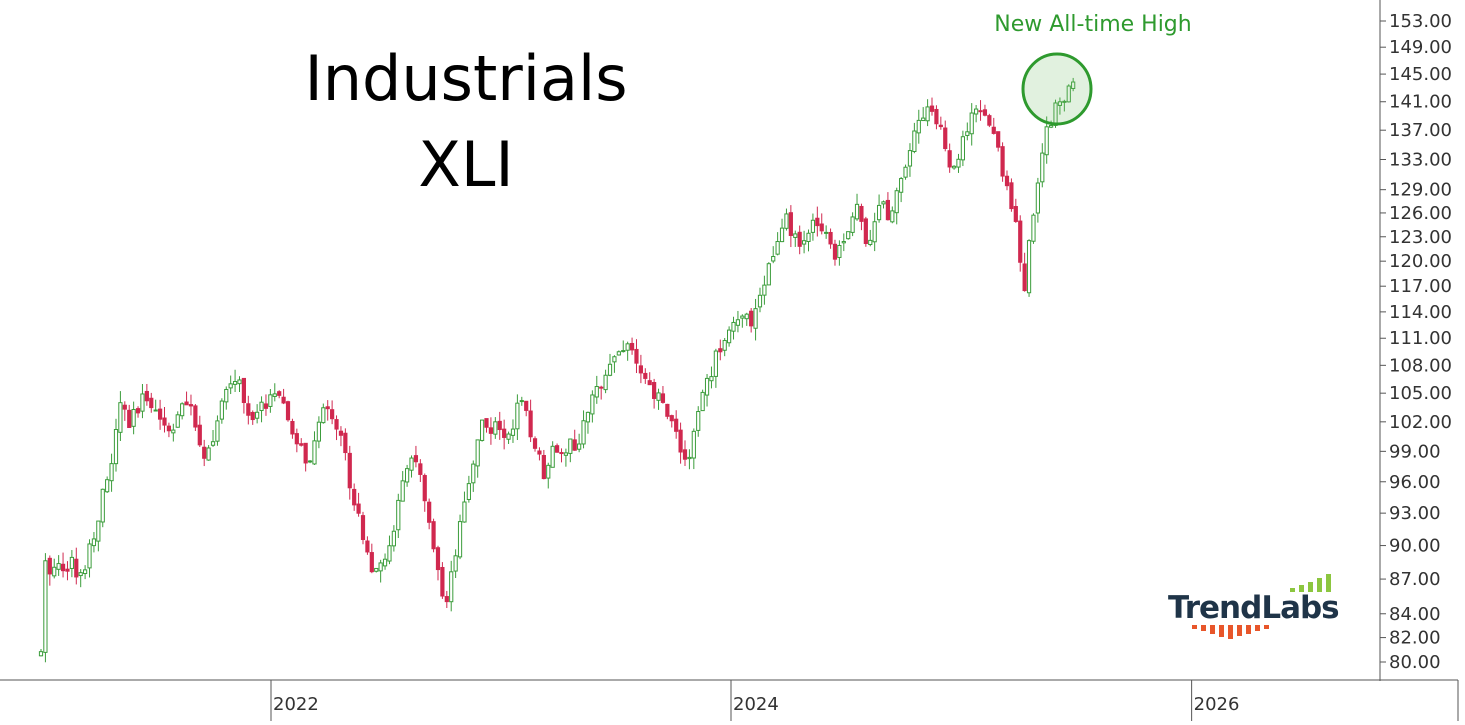 The height and width of the screenshot is (725, 1465). I want to click on y-tick-label: 80.00, so click(1415, 662).